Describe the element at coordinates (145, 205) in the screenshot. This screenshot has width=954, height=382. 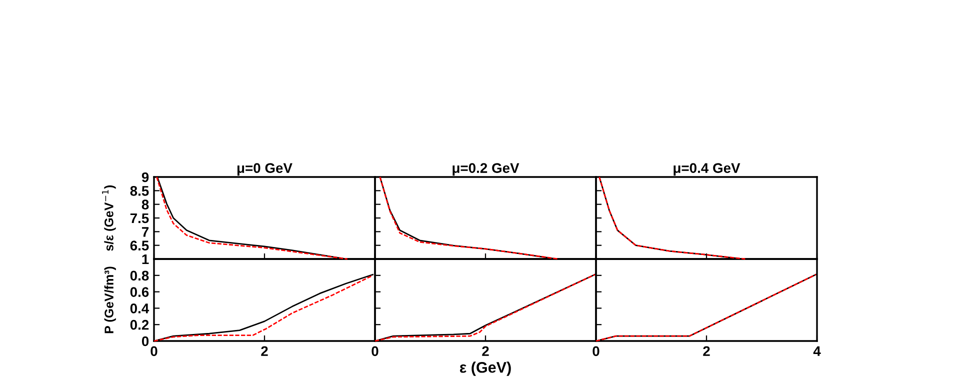
I see `y-tick-label: 8` at that location.